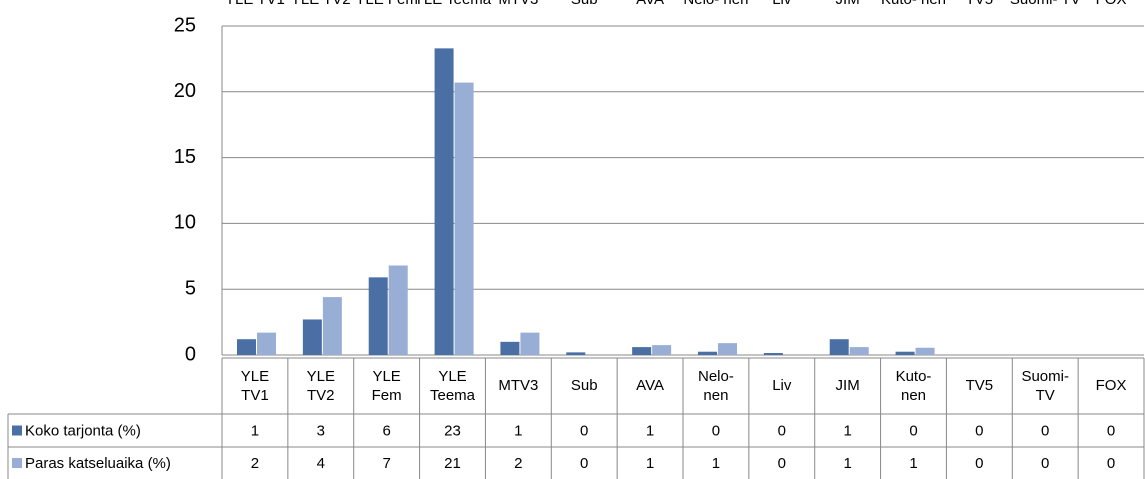 The height and width of the screenshot is (479, 1145). Describe the element at coordinates (386, 463) in the screenshot. I see `table-value: 7` at that location.